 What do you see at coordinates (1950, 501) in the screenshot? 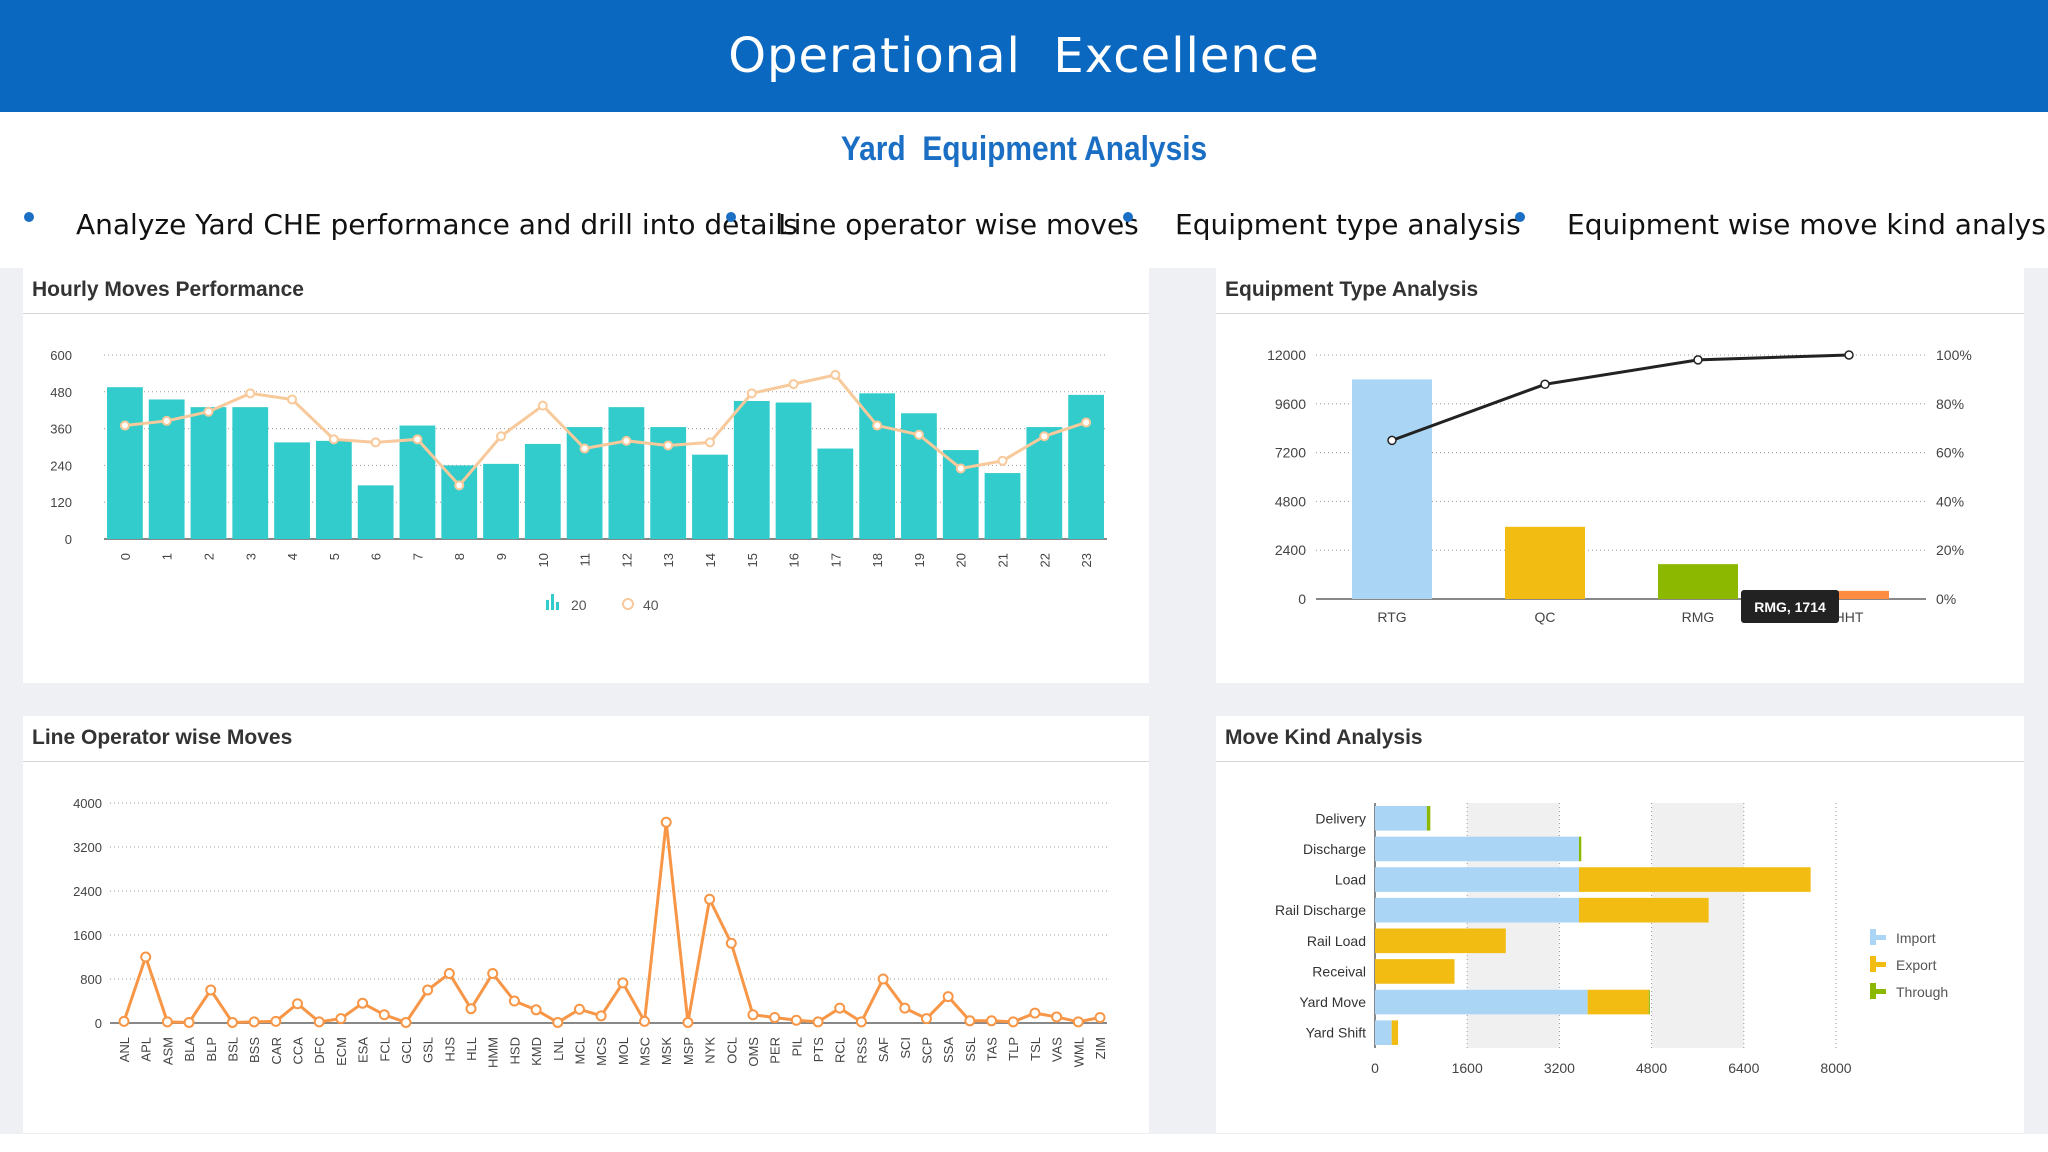
I see `y2-tick-label: 40%` at bounding box center [1950, 501].